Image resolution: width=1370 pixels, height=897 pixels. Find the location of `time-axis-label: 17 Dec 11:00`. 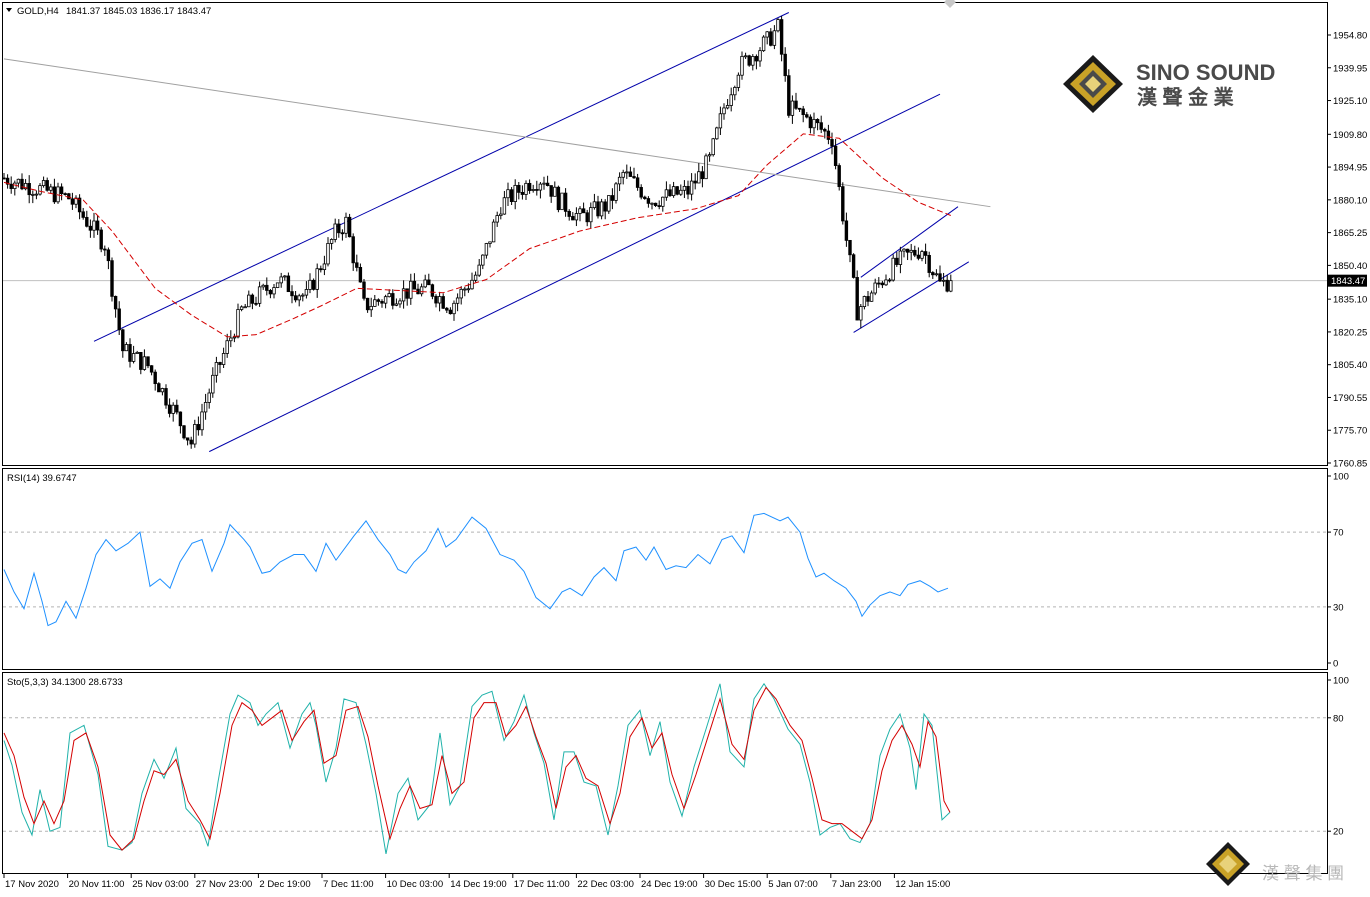

time-axis-label: 17 Dec 11:00 is located at coordinates (542, 884).